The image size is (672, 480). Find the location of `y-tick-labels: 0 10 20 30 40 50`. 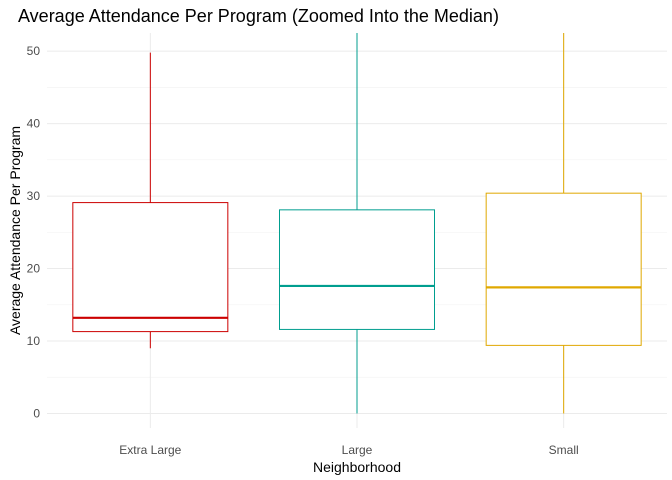

y-tick-labels: 0 10 20 30 40 50 is located at coordinates (34, 232).